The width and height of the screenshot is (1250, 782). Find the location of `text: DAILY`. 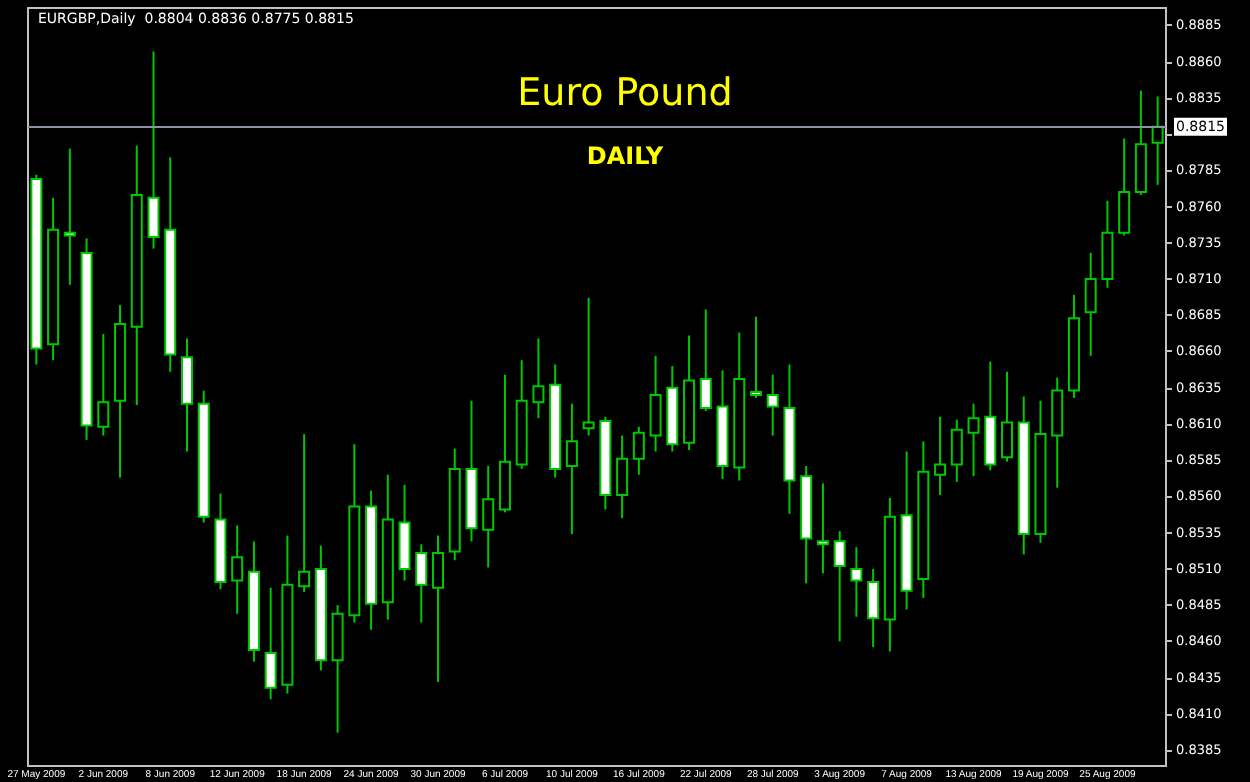

text: DAILY is located at coordinates (625, 156).